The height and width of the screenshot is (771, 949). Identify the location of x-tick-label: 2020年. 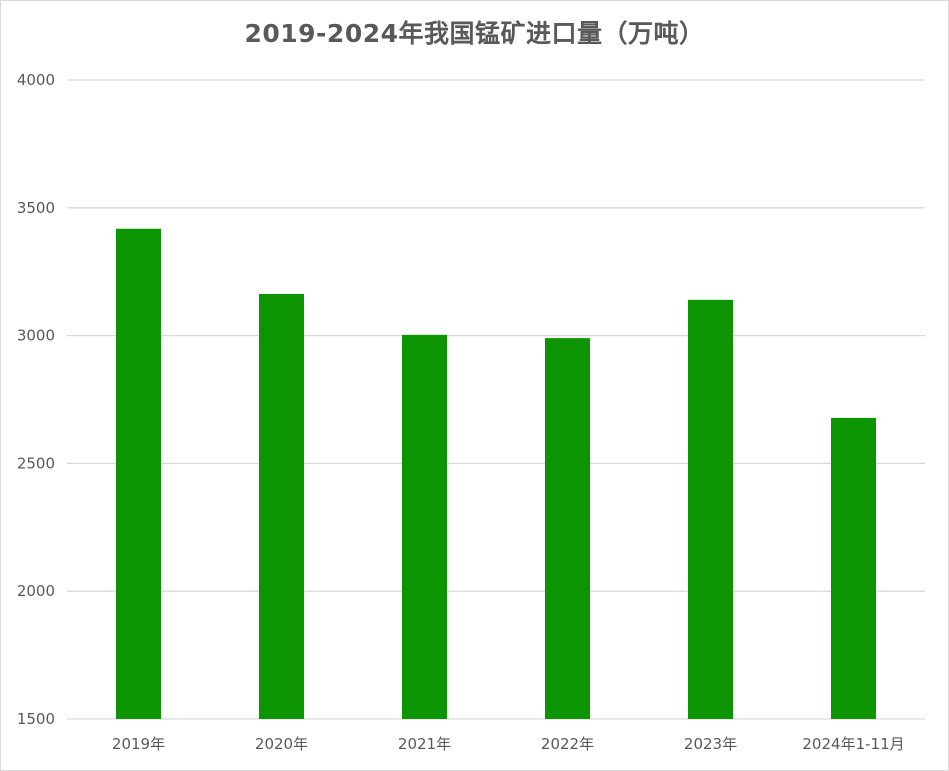
(281, 744).